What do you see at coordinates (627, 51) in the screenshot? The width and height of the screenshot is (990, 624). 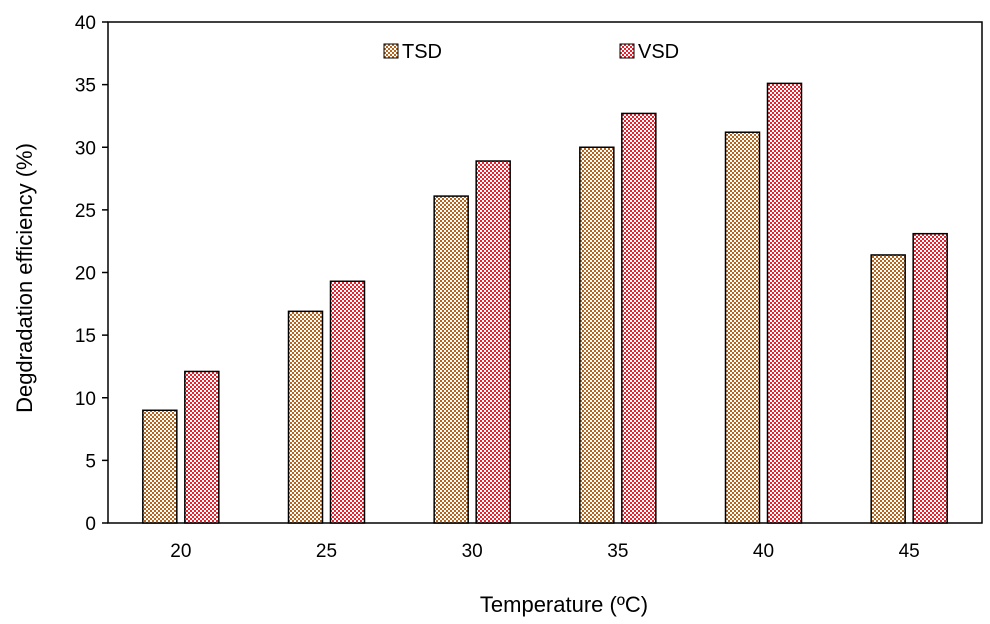 I see `legend-swatch-vsd` at bounding box center [627, 51].